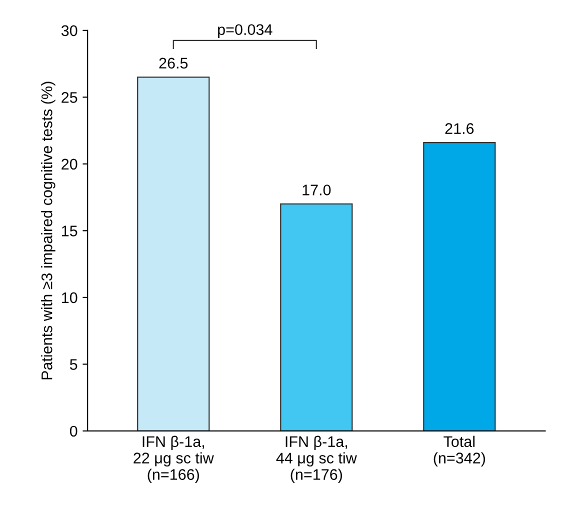 This screenshot has width=565, height=507. Describe the element at coordinates (69, 30) in the screenshot. I see `y-tick-label: 30` at that location.